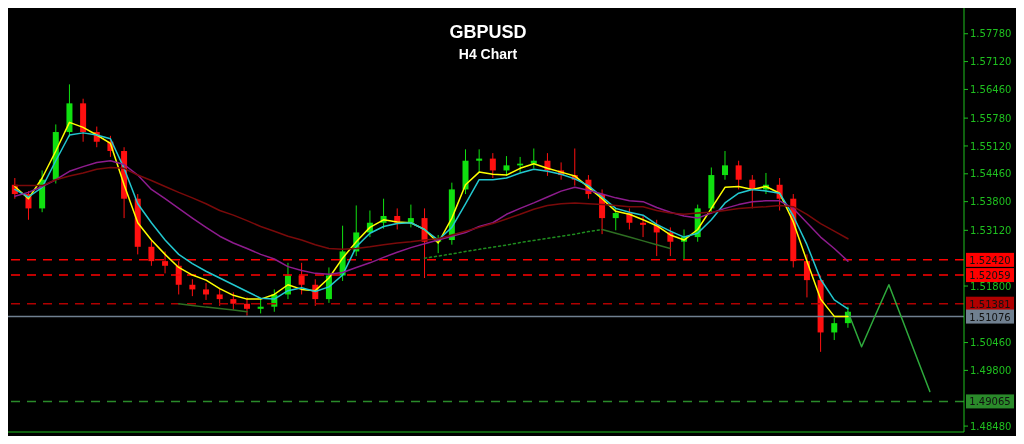  I want to click on y-tick-label: 1.57780, so click(991, 34).